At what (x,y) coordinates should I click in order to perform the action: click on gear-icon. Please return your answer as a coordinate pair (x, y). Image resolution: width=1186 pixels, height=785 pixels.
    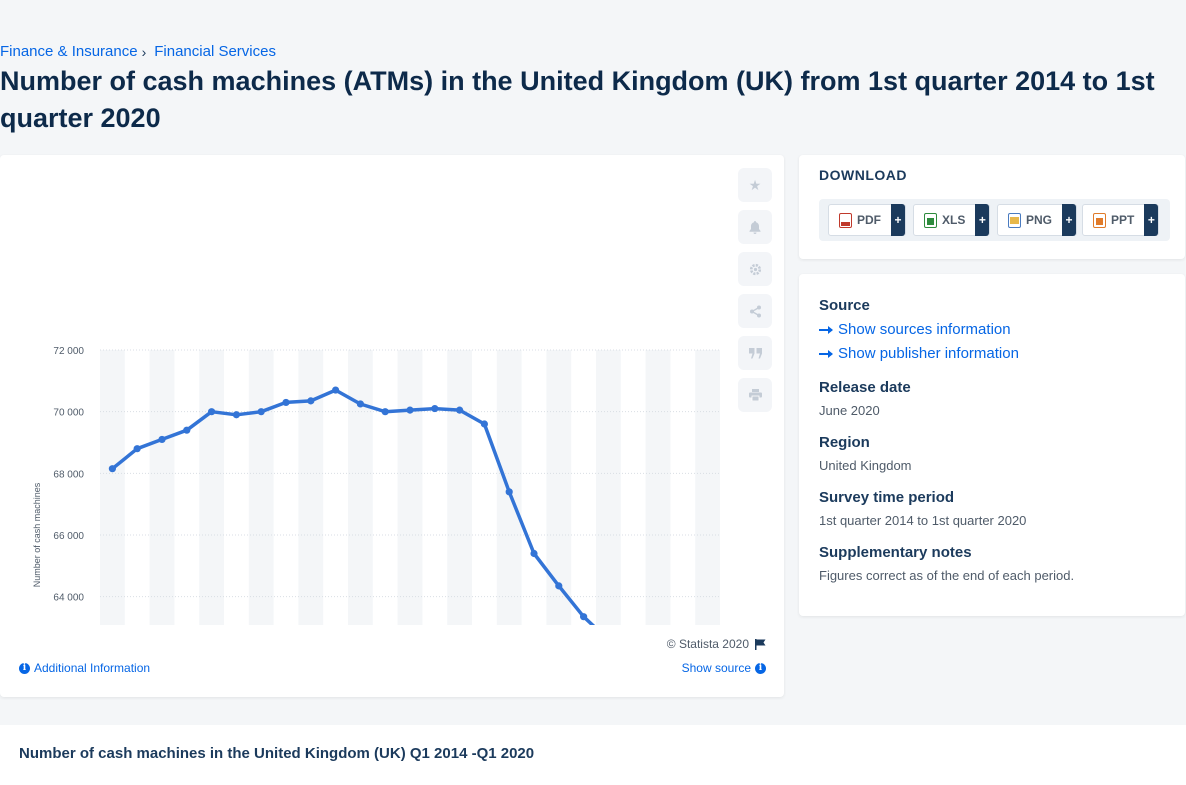
    Looking at the image, I should click on (755, 269).